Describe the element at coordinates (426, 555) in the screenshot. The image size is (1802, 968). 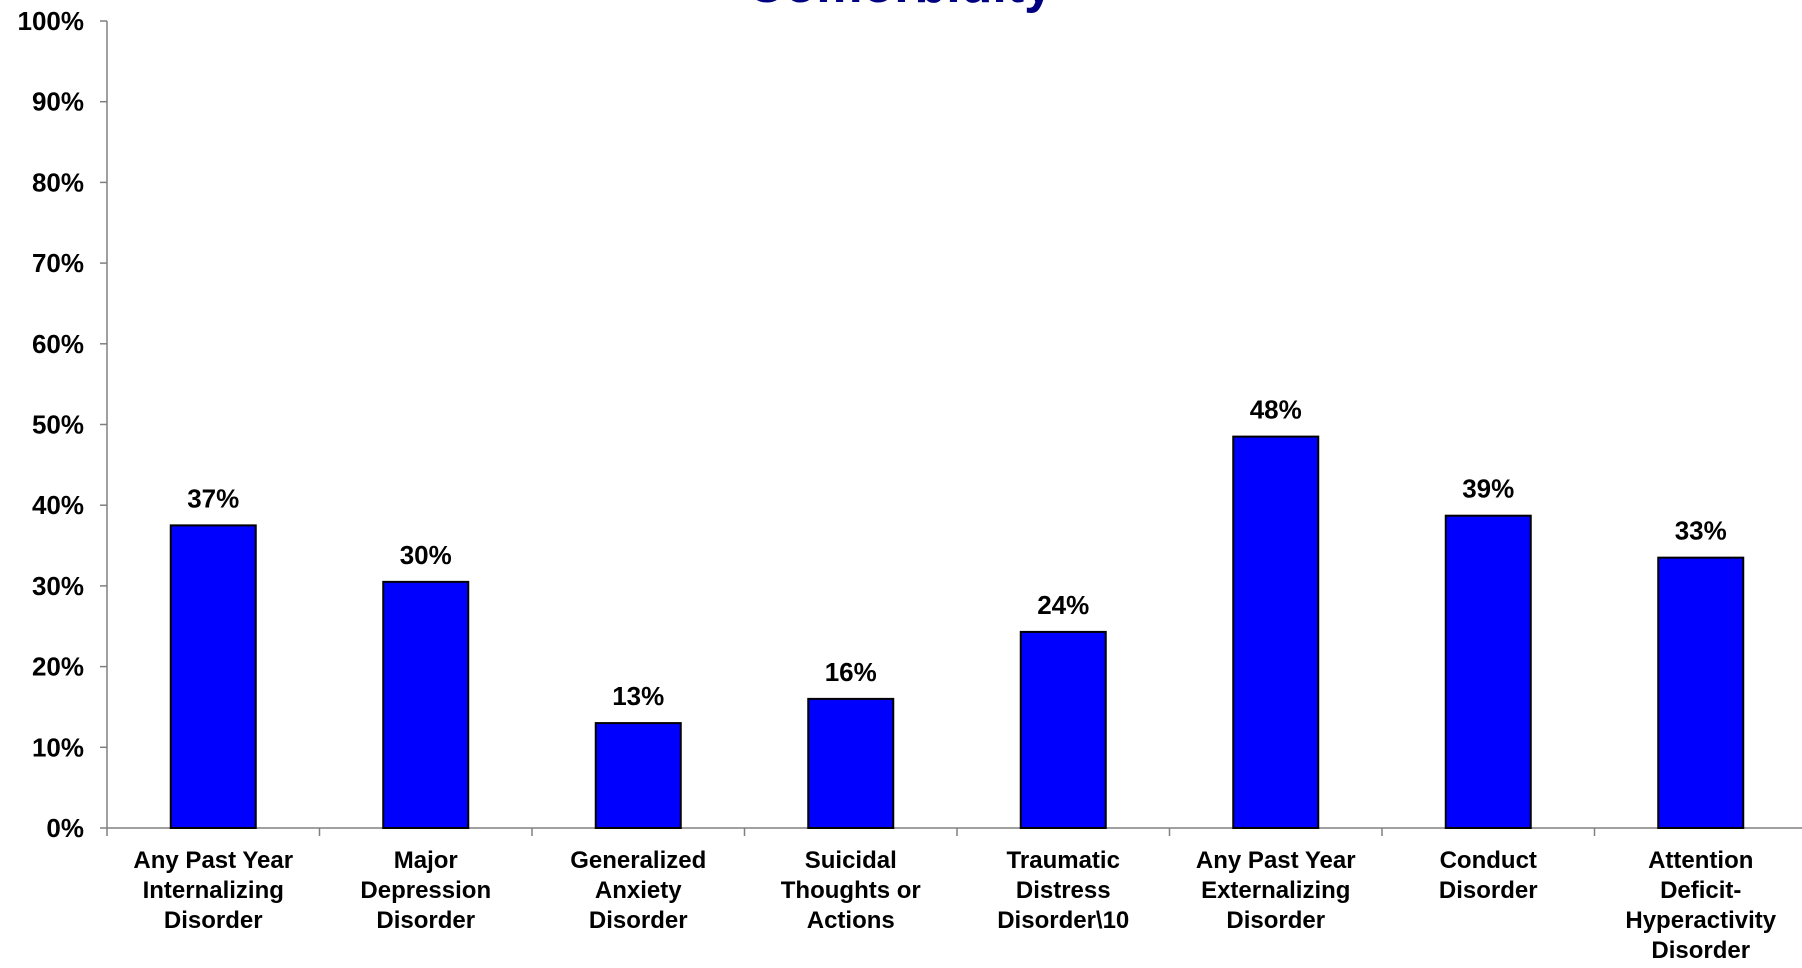
I see `data-label: 30%` at that location.